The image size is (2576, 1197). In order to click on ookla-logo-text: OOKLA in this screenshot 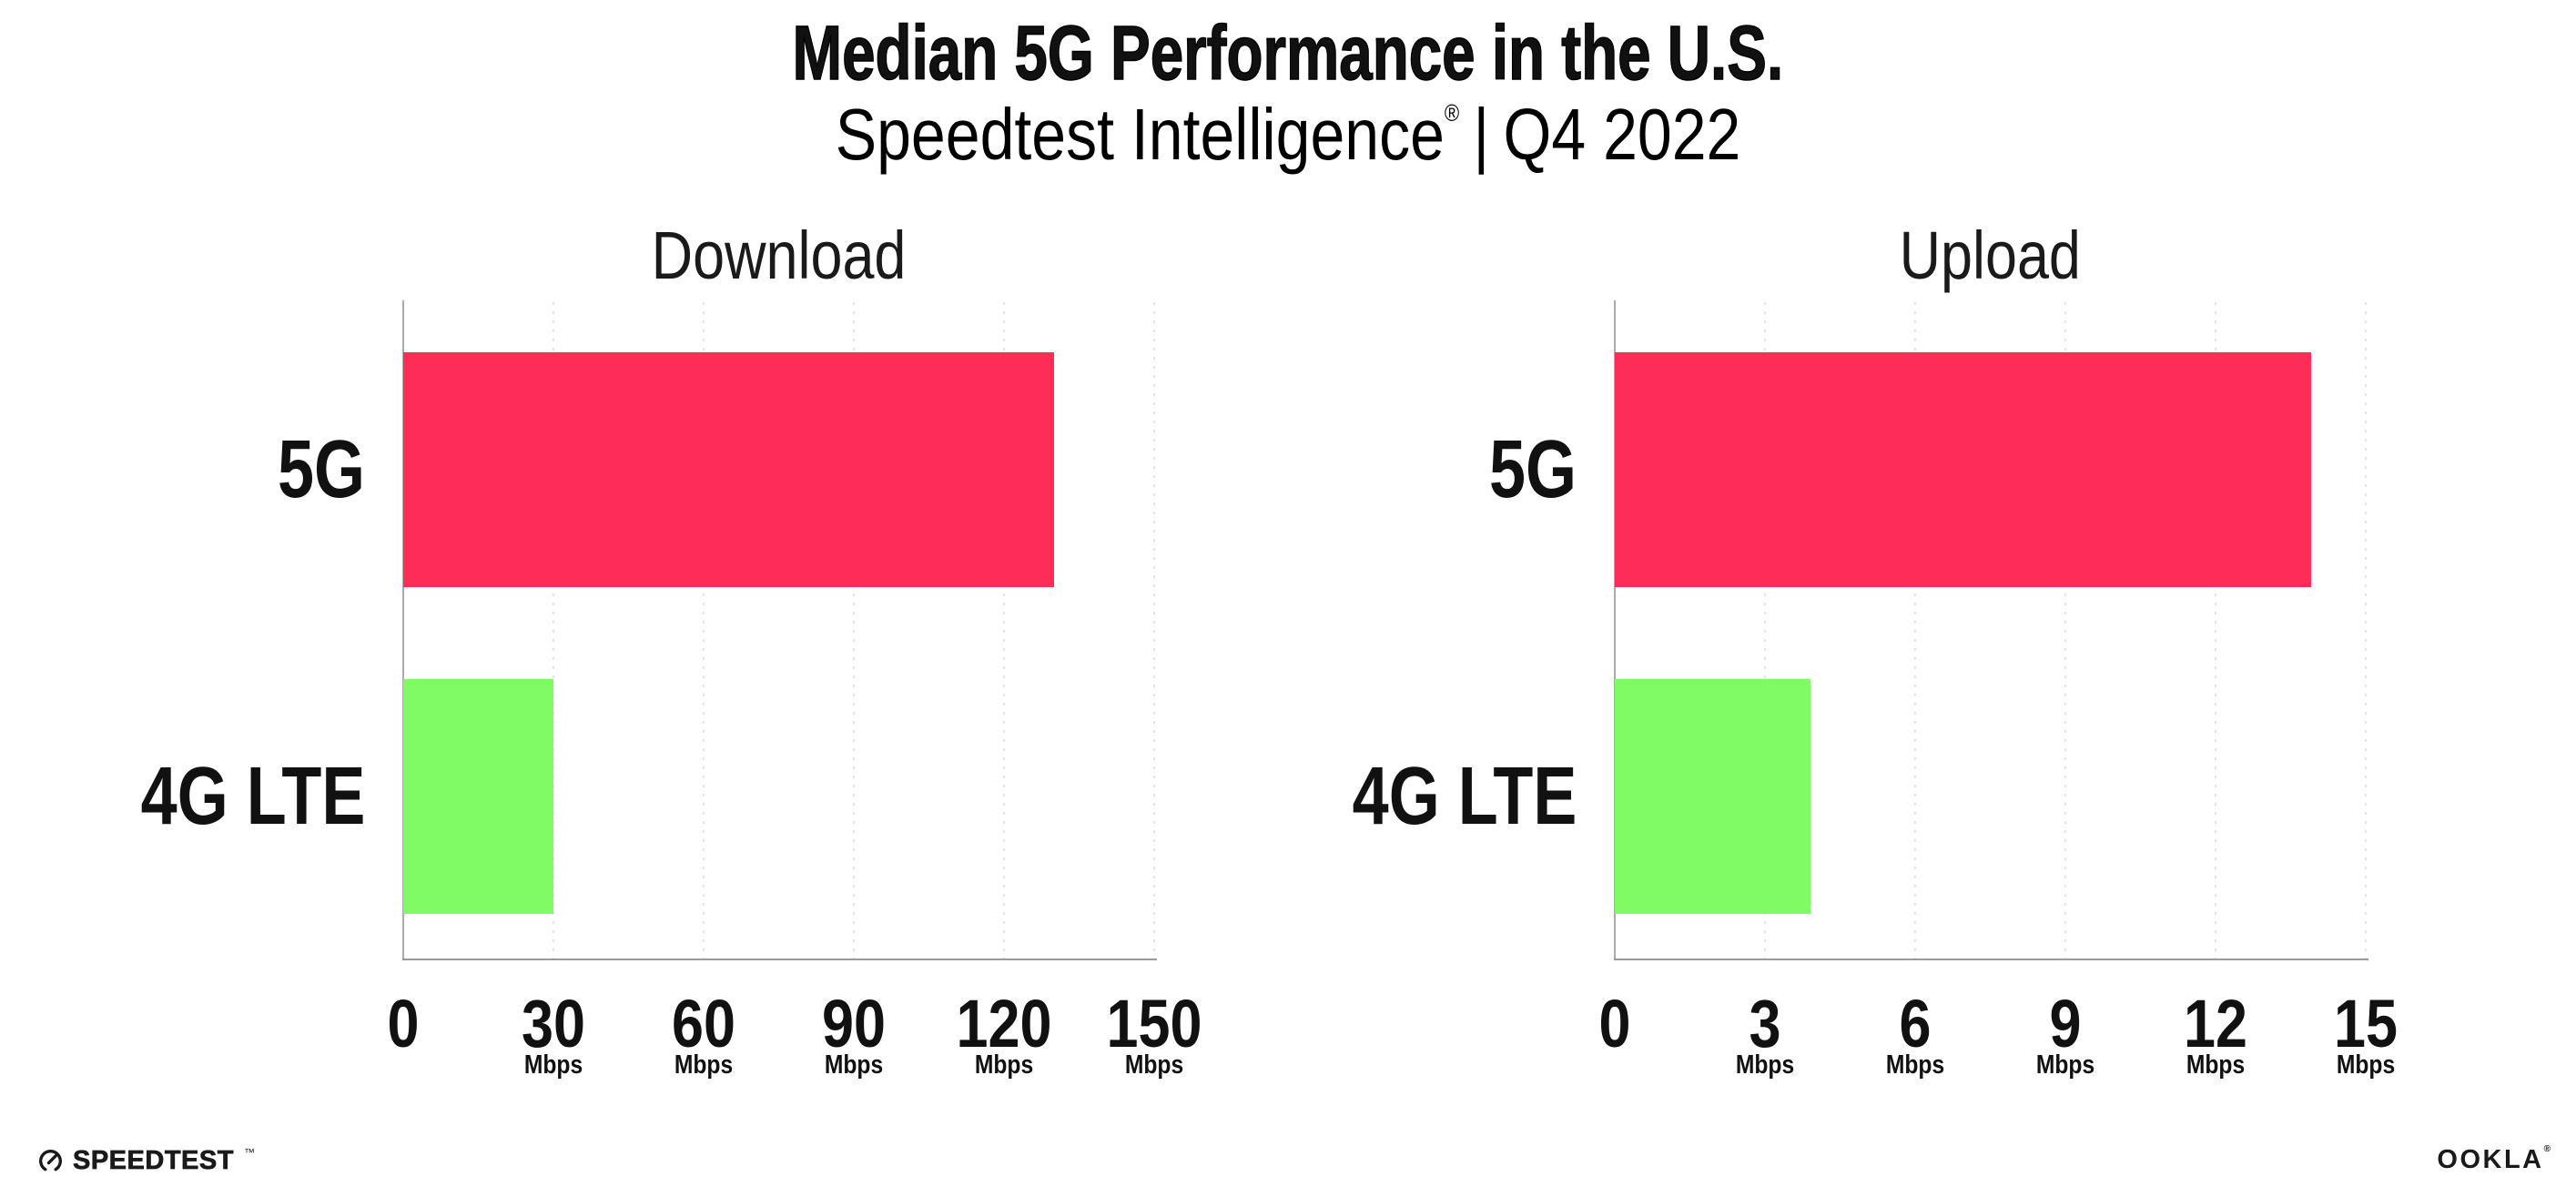, I will do `click(2490, 1159)`.